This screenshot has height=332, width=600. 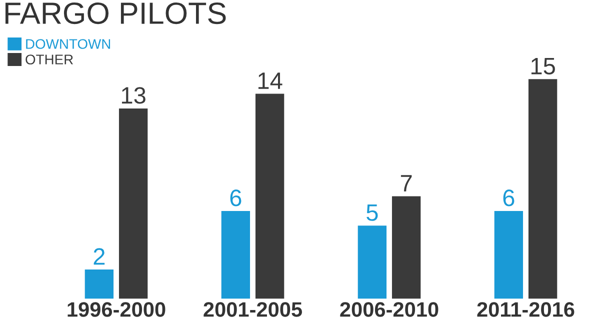 What do you see at coordinates (68, 44) in the screenshot?
I see `legend-label: DOWNTOWN` at bounding box center [68, 44].